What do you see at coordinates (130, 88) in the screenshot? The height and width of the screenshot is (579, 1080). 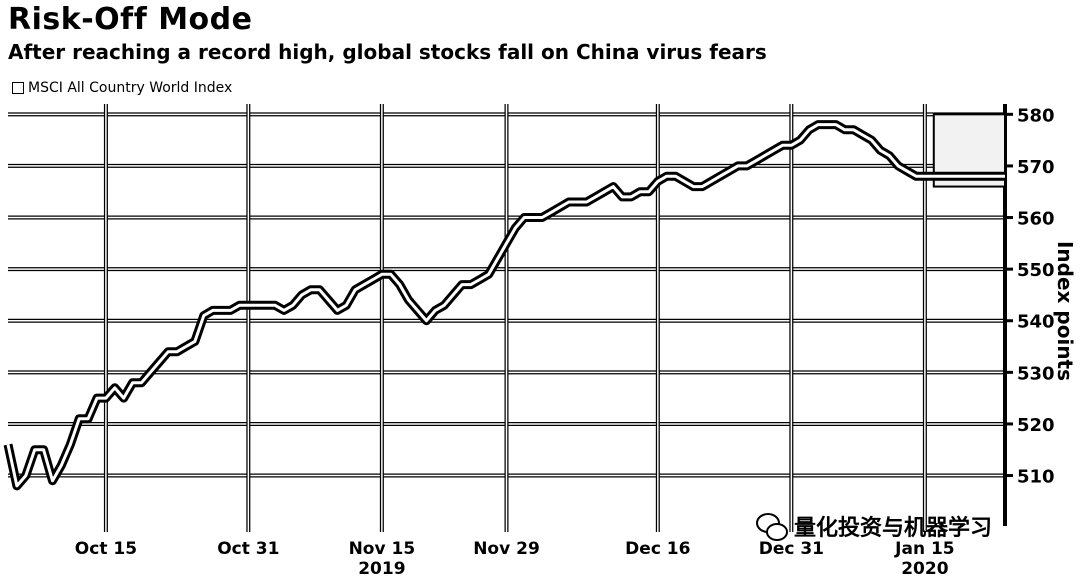 I see `legend-label: MSCI All Country World Index` at bounding box center [130, 88].